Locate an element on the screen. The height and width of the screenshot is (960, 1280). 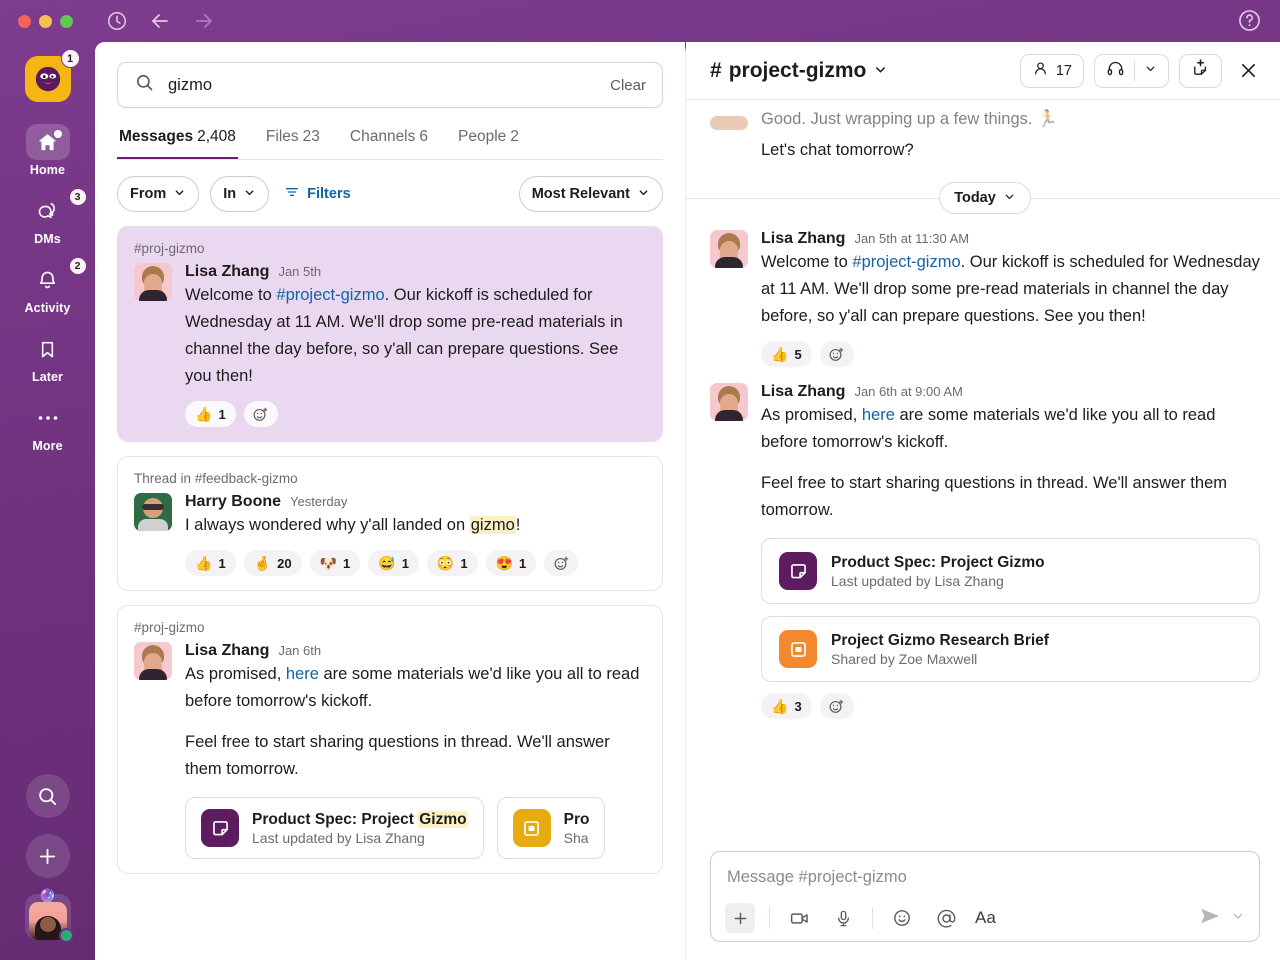
file-title: Project Gizmo Research Brief is located at coordinates (940, 640).